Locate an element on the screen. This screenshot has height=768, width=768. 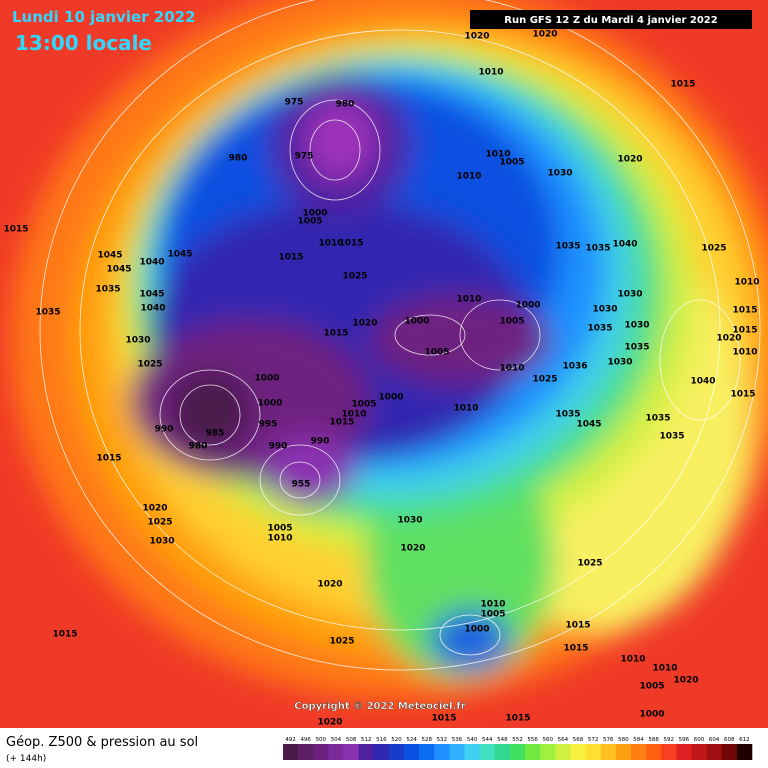
isobar-label: 955 is located at coordinates (301, 485).